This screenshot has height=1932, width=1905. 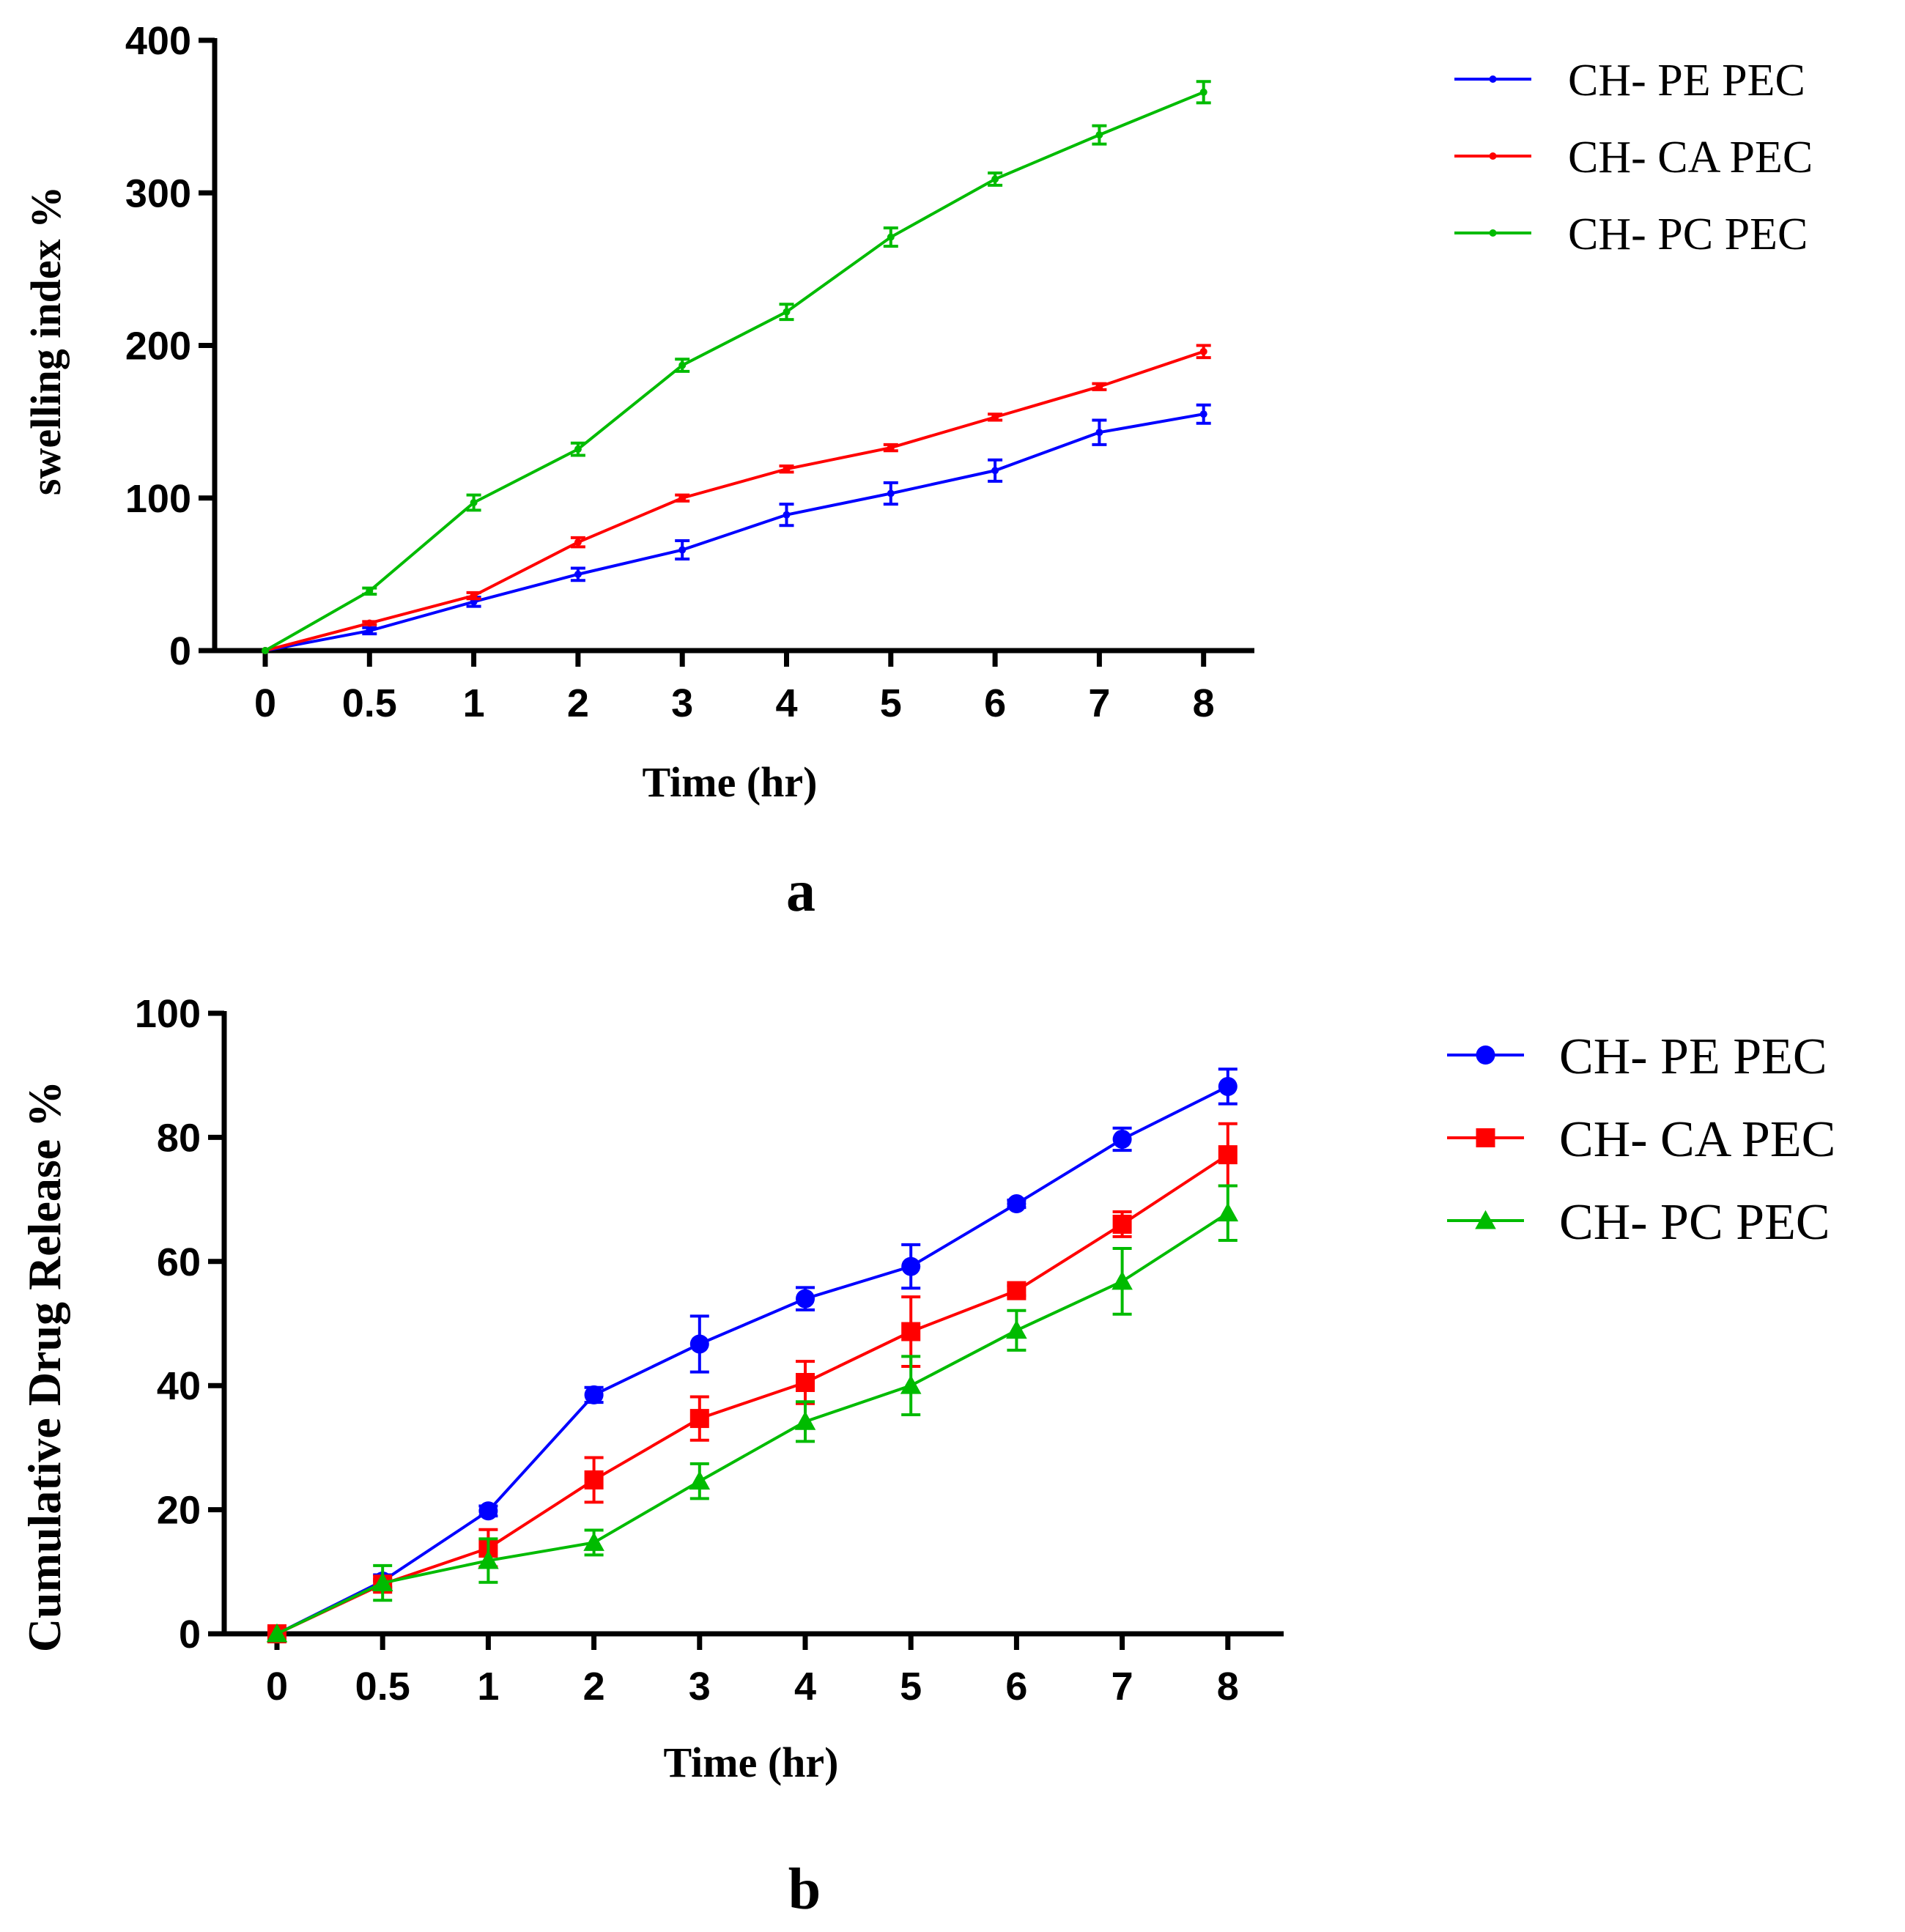 I want to click on y-tick-label: 400, so click(x=158, y=41).